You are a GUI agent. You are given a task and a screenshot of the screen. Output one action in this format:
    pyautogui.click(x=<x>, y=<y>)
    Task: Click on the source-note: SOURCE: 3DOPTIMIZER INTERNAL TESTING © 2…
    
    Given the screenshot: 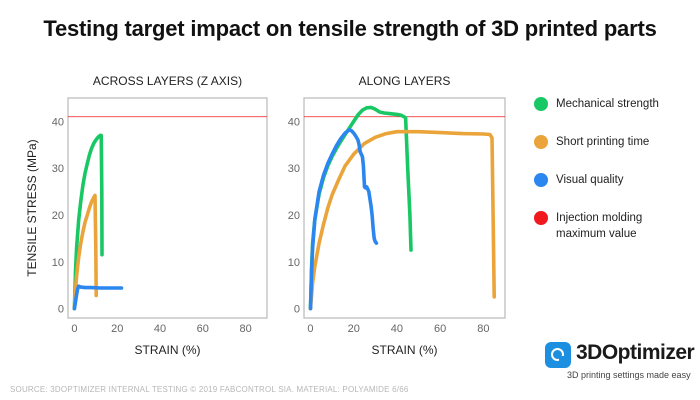 What is the action you would take?
    pyautogui.click(x=209, y=389)
    